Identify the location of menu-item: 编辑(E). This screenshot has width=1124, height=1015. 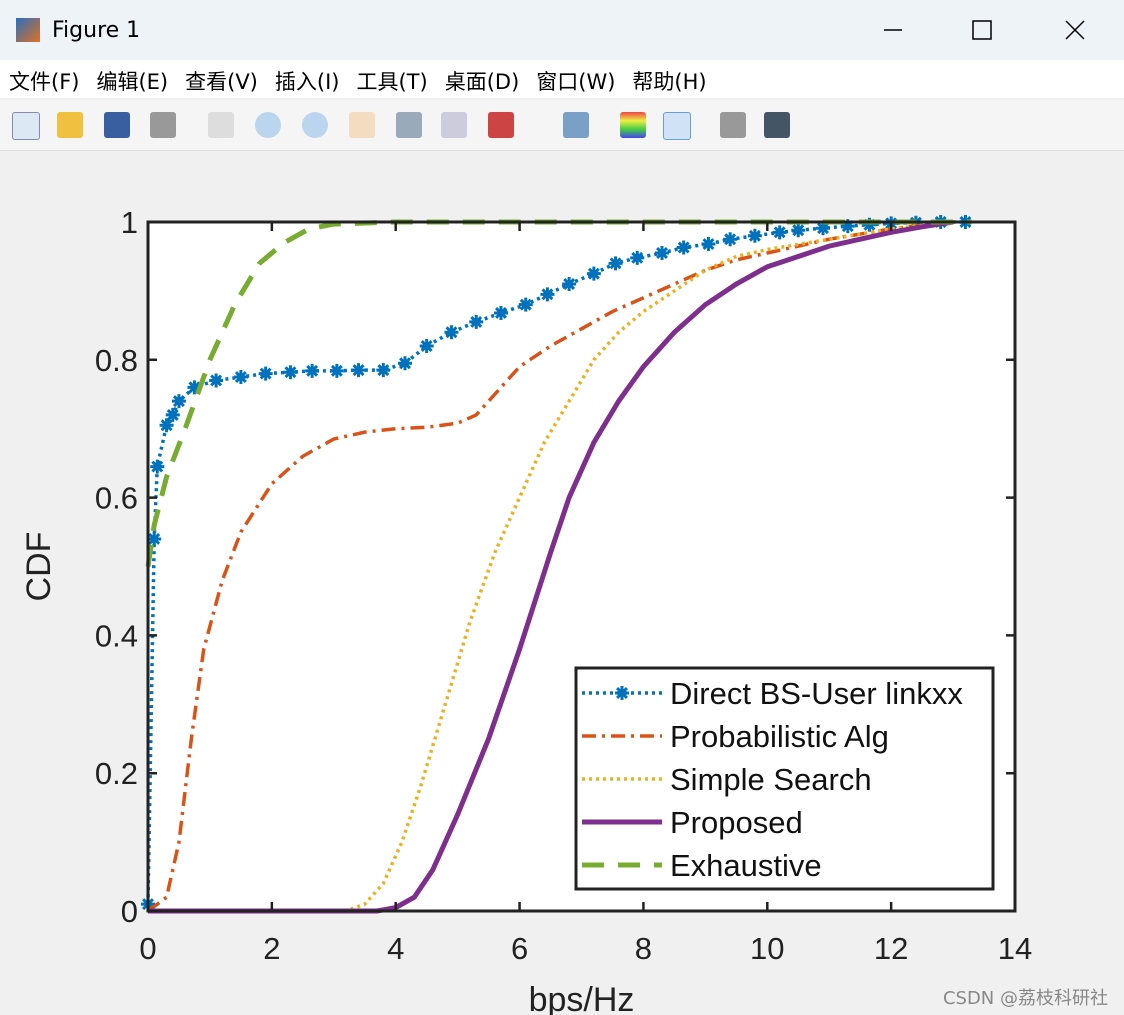
(132, 82).